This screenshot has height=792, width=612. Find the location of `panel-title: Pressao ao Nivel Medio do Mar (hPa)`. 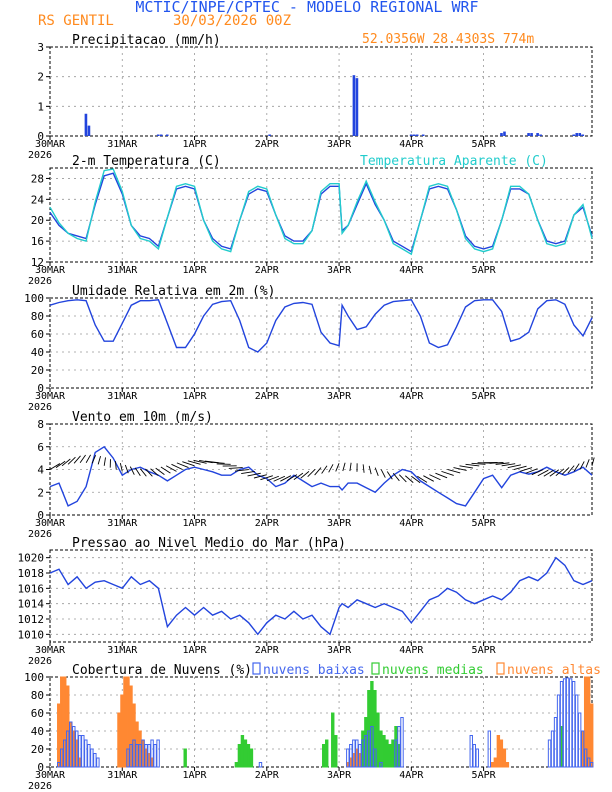

panel-title: Pressao ao Nivel Medio do Mar (hPa) is located at coordinates (209, 543).